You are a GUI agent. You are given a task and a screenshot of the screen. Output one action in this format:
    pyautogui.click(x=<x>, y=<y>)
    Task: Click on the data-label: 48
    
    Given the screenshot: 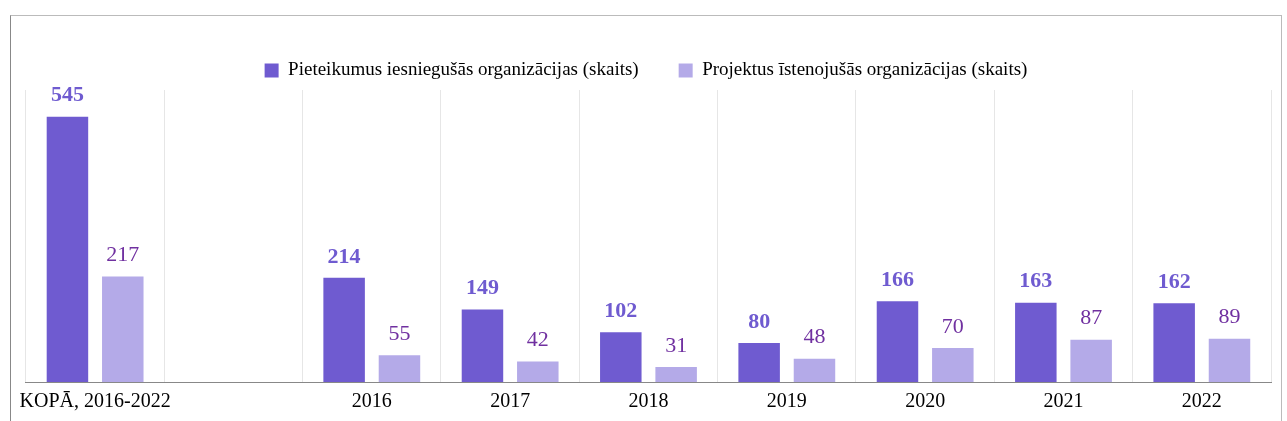 What is the action you would take?
    pyautogui.click(x=814, y=336)
    